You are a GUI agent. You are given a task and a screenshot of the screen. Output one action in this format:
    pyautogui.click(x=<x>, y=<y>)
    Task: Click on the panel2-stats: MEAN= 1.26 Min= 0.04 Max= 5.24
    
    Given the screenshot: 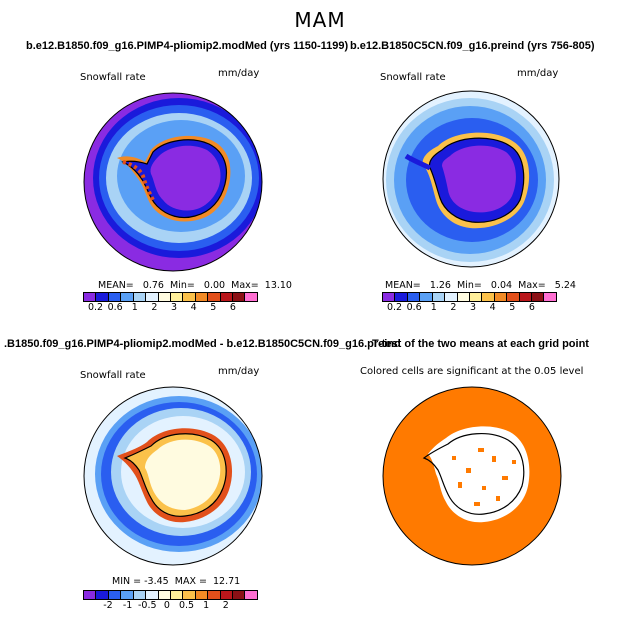 What is the action you would take?
    pyautogui.click(x=480, y=285)
    